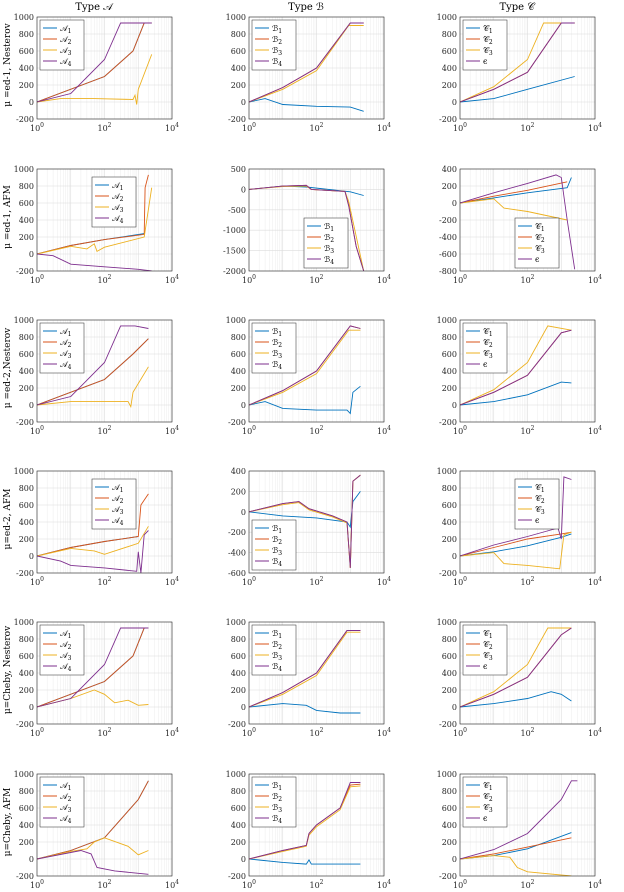 This screenshot has width=624, height=892. Describe the element at coordinates (234, 230) in the screenshot. I see `y-tick-label: -1000` at that location.